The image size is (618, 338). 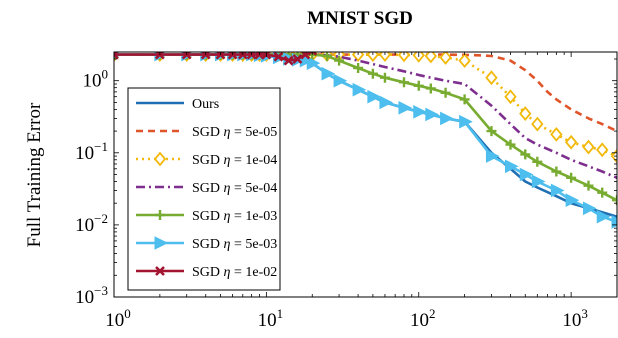 What do you see at coordinates (234, 160) in the screenshot?
I see `legend-label-2: SGD η = 1e-04` at bounding box center [234, 160].